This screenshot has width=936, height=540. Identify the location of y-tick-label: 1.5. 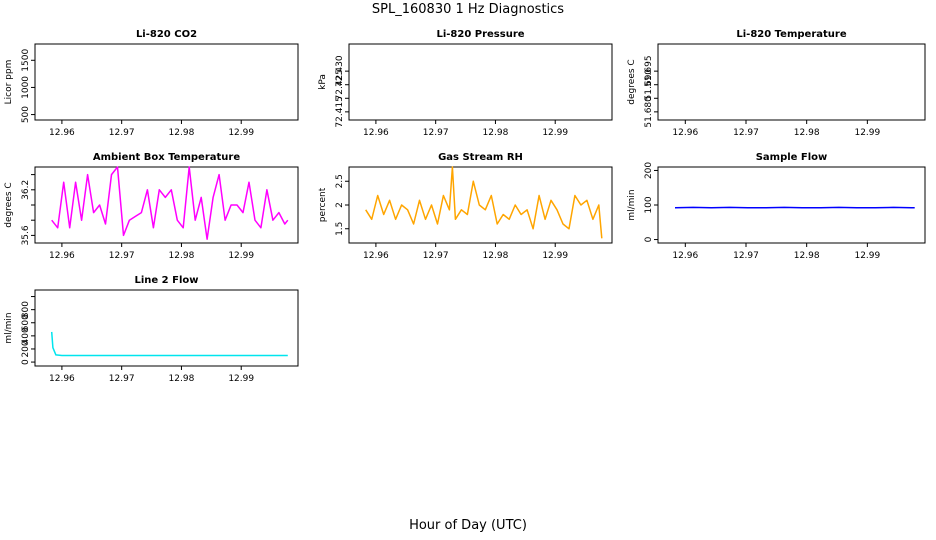
(340, 229).